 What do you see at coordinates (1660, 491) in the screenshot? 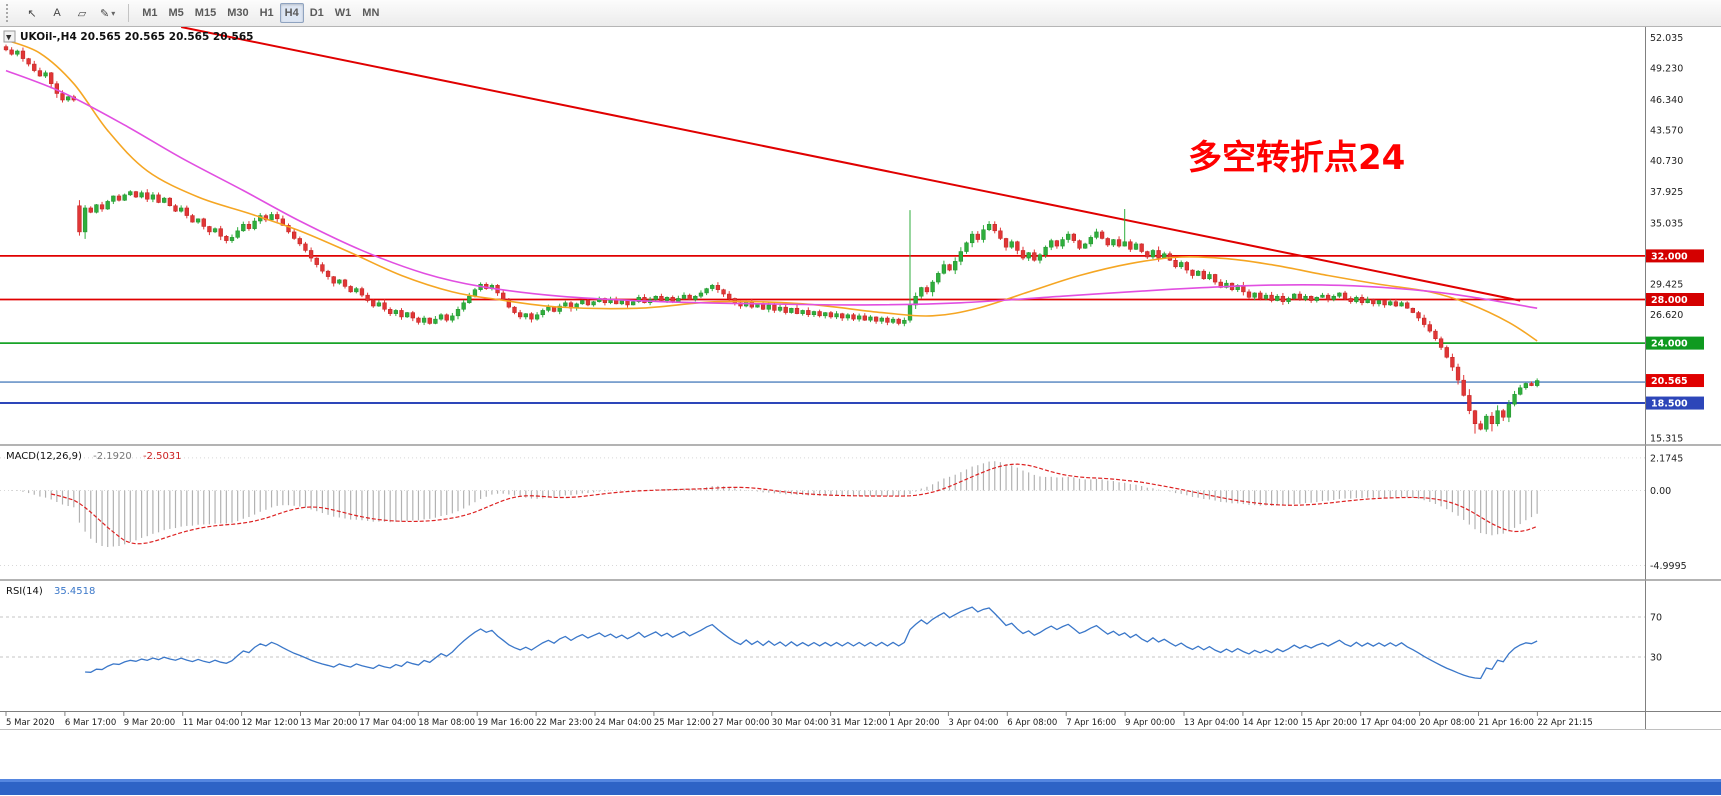
I see `svg-text: 0.00` at bounding box center [1660, 491].